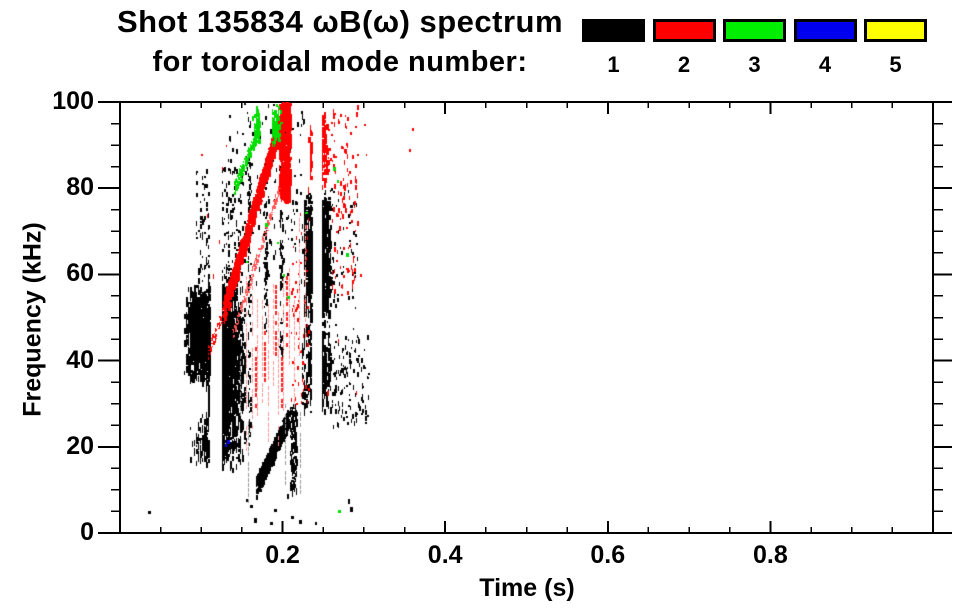 This screenshot has width=963, height=615. What do you see at coordinates (340, 21) in the screenshot?
I see `chart-title-line1: Shot 135834 ωB(ω) spectrum` at bounding box center [340, 21].